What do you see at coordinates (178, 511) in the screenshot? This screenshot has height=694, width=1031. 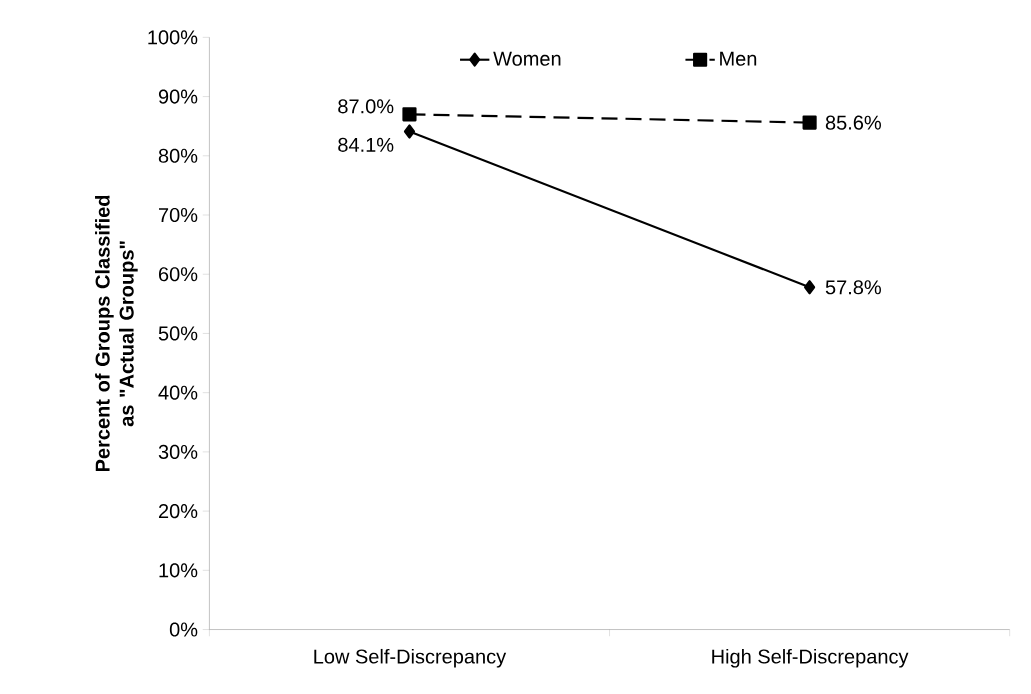 I see `y-tick-label: 20%` at bounding box center [178, 511].